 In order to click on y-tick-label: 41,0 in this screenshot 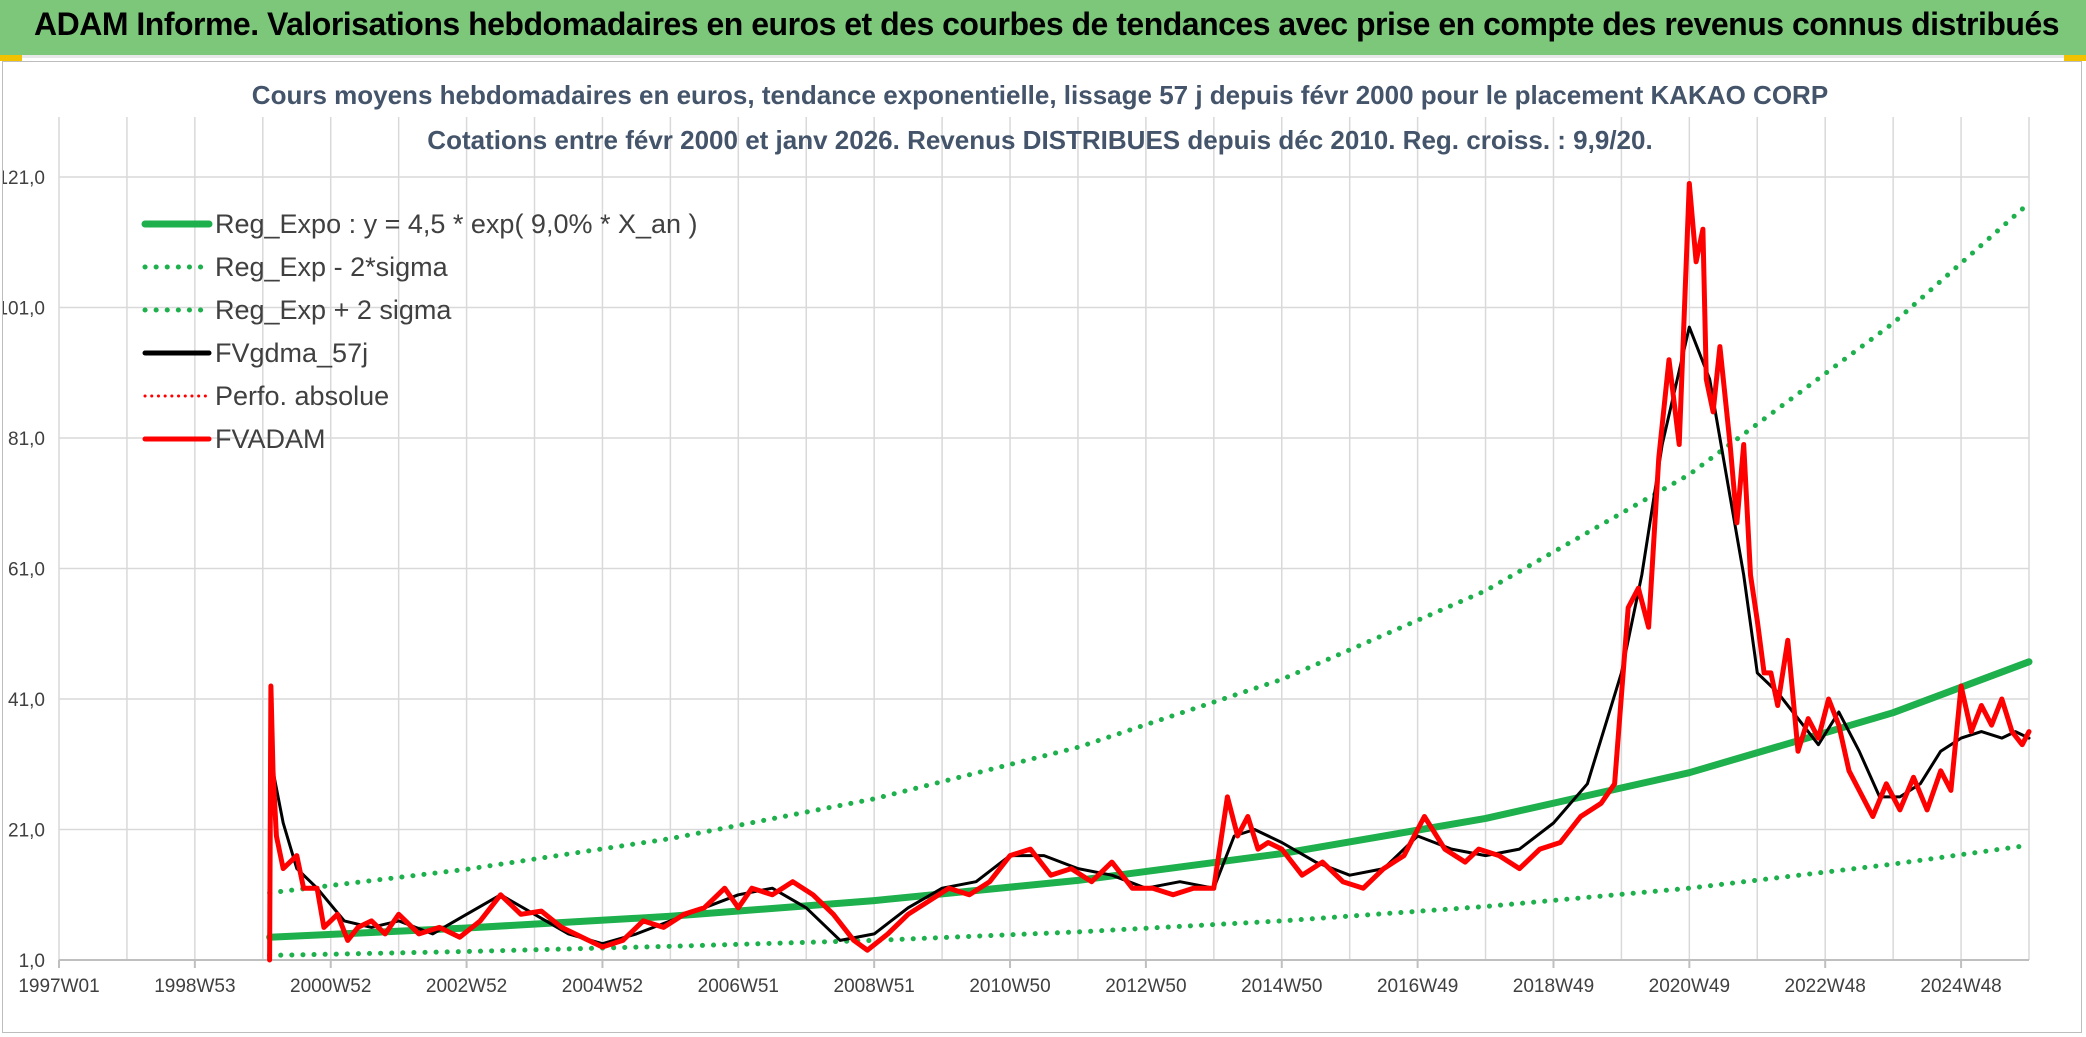, I will do `click(26, 700)`.